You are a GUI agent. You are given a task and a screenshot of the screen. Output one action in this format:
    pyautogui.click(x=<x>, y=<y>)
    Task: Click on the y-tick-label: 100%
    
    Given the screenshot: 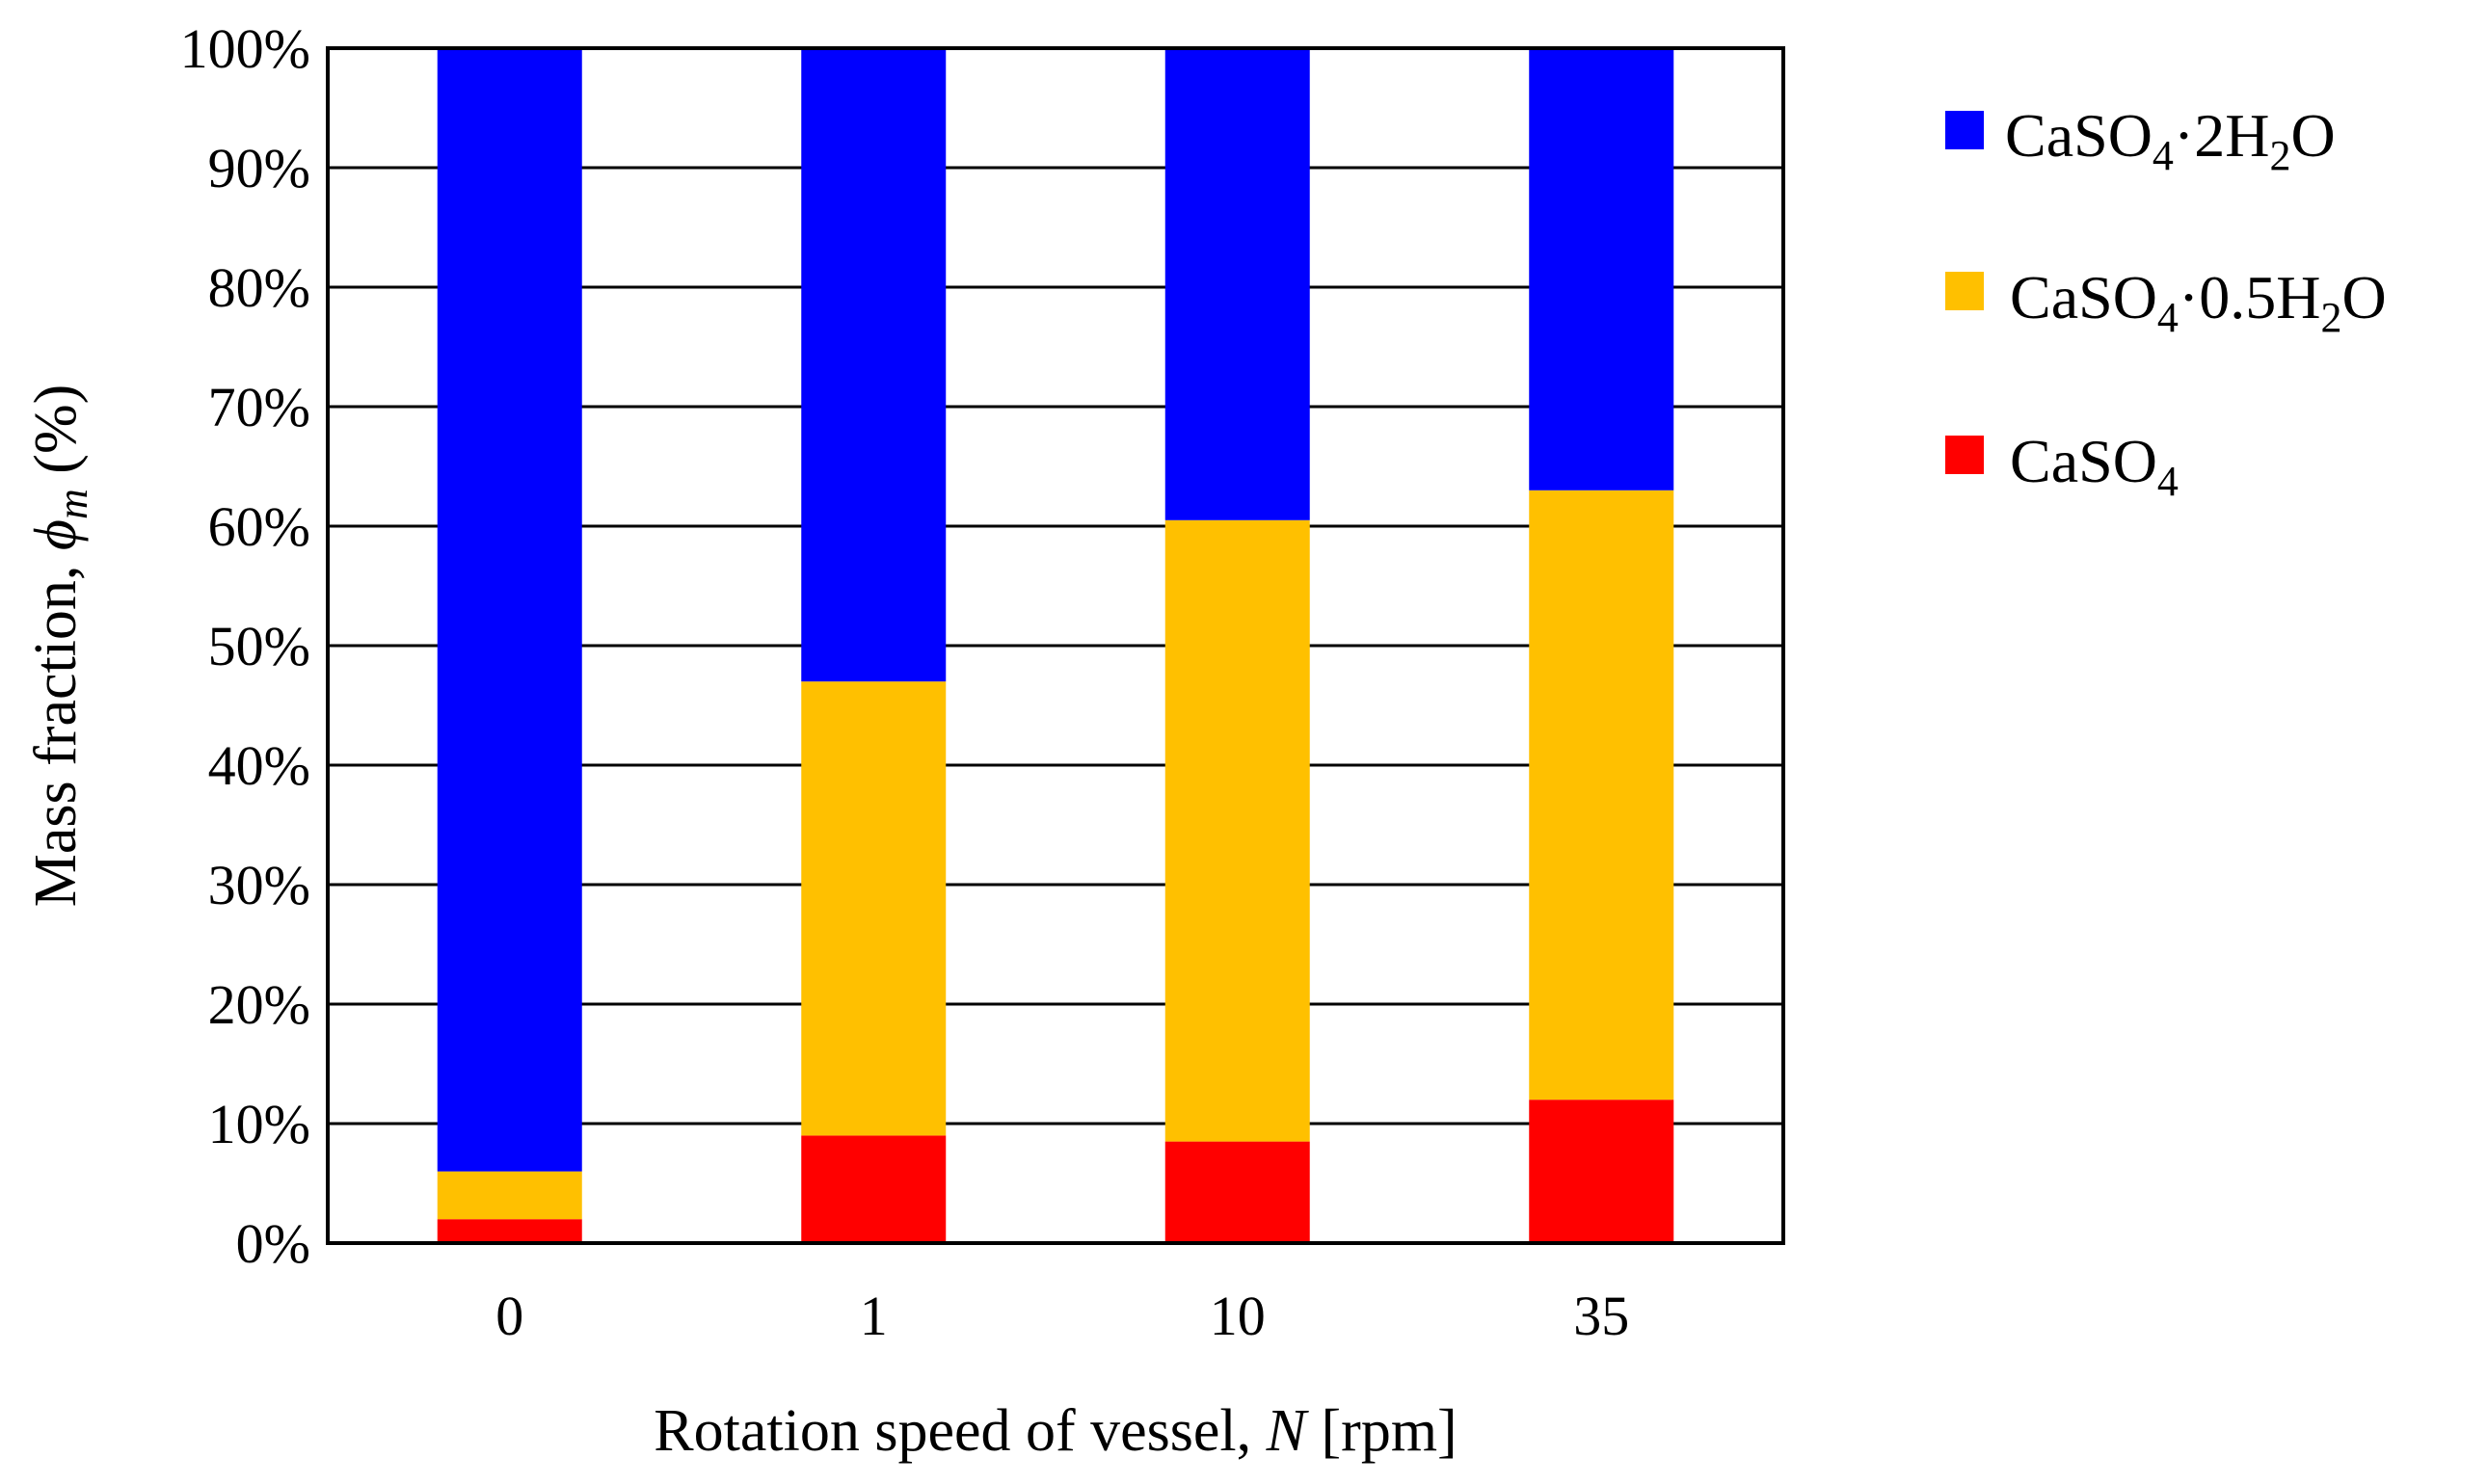 What is the action you would take?
    pyautogui.click(x=245, y=48)
    